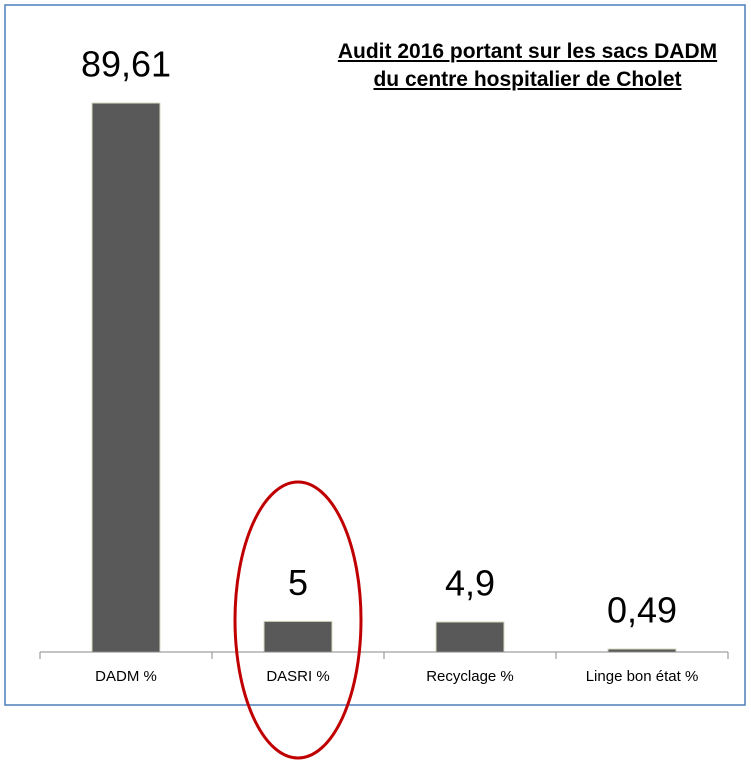 This screenshot has height=766, width=751. I want to click on highlight-ellipse, so click(298, 620).